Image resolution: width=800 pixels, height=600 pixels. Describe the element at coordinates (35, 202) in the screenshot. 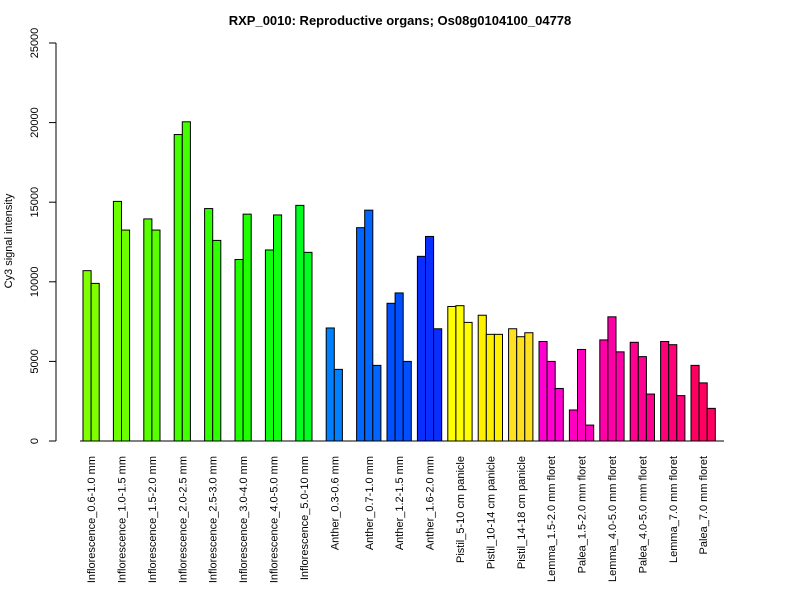

I see `y-tick-label: 15000` at that location.